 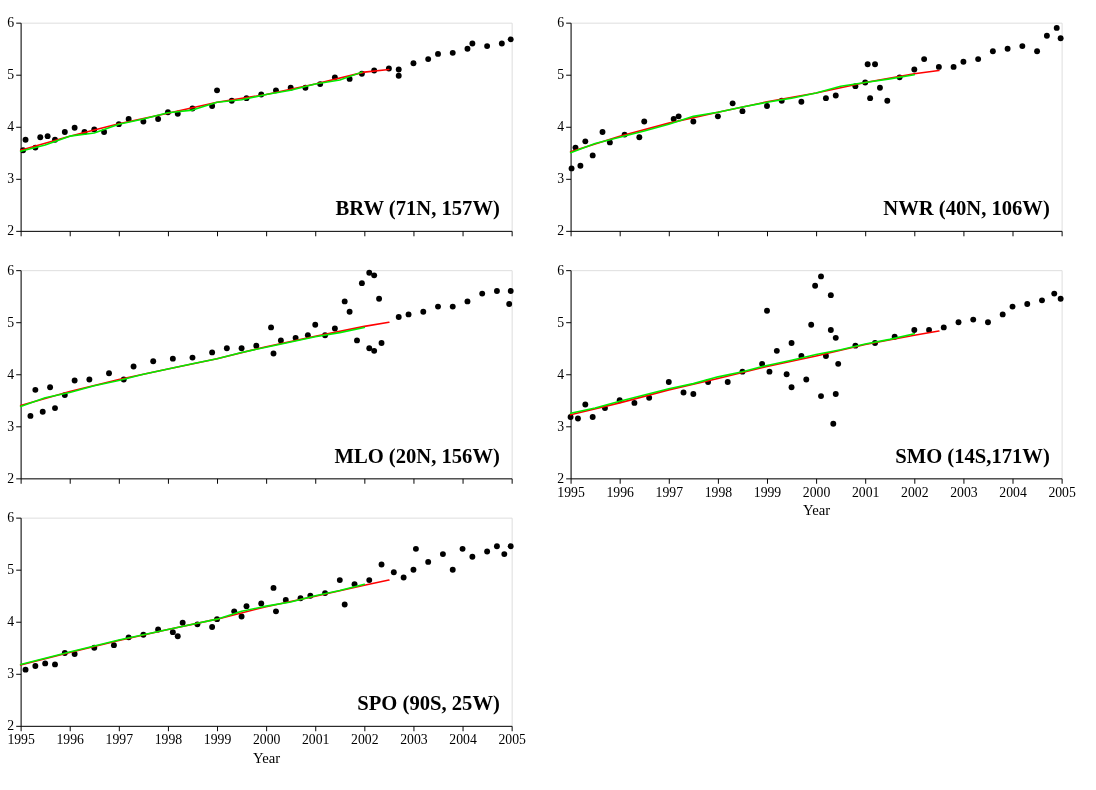 What do you see at coordinates (966, 209) in the screenshot?
I see `annotation: NWR (40N, 106W)` at bounding box center [966, 209].